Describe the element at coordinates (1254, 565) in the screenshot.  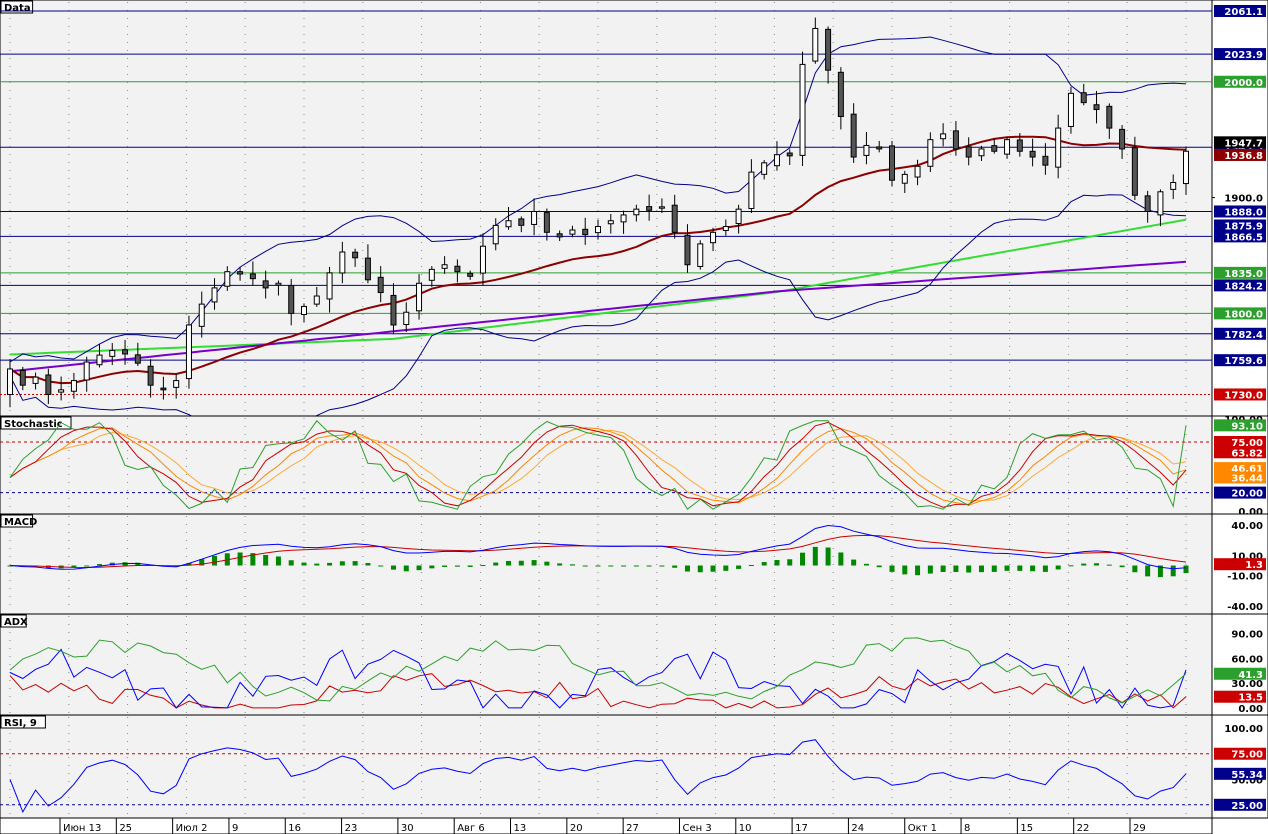
I see `value-tag-label: 1.3` at that location.